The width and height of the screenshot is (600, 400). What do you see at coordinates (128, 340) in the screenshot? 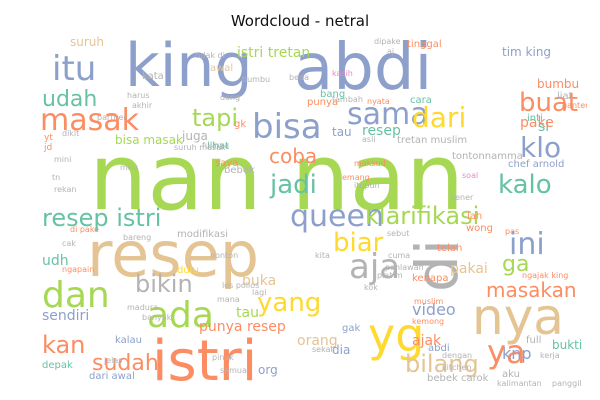
I see `word-kalau: kalau` at bounding box center [128, 340].